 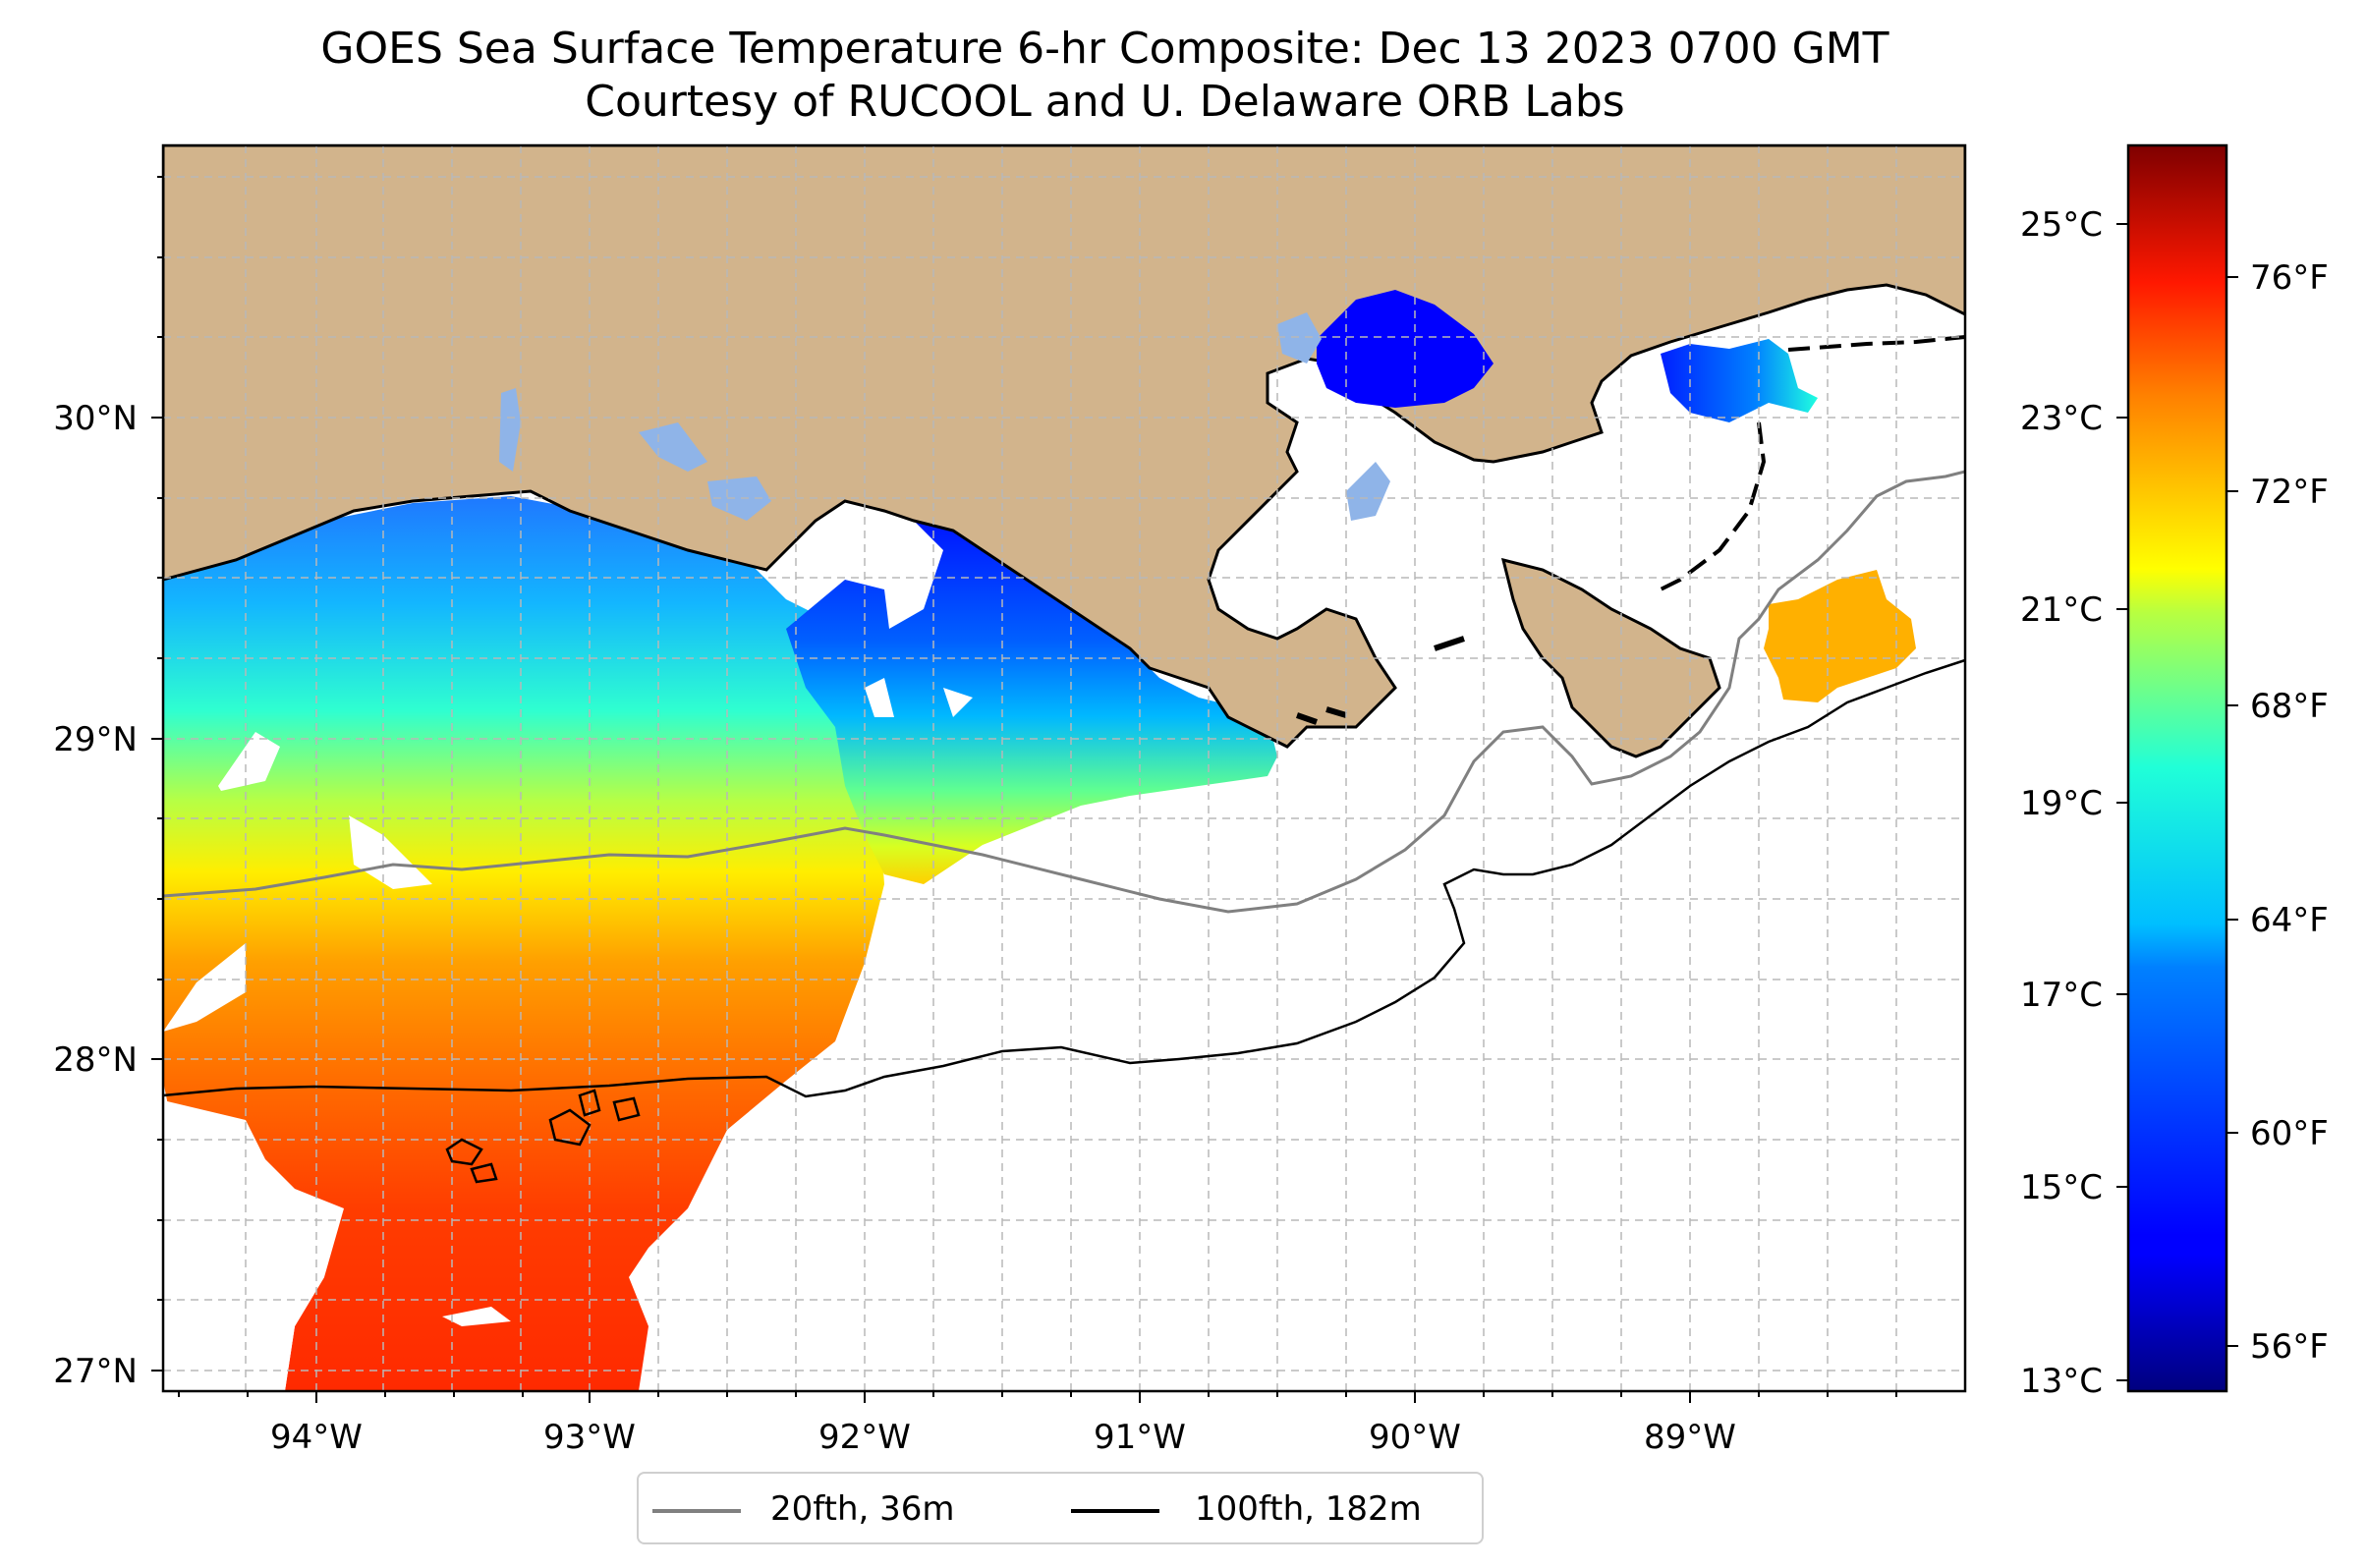 What do you see at coordinates (2289, 1347) in the screenshot?
I see `colorbar-fahrenheit-label: 56°F` at bounding box center [2289, 1347].